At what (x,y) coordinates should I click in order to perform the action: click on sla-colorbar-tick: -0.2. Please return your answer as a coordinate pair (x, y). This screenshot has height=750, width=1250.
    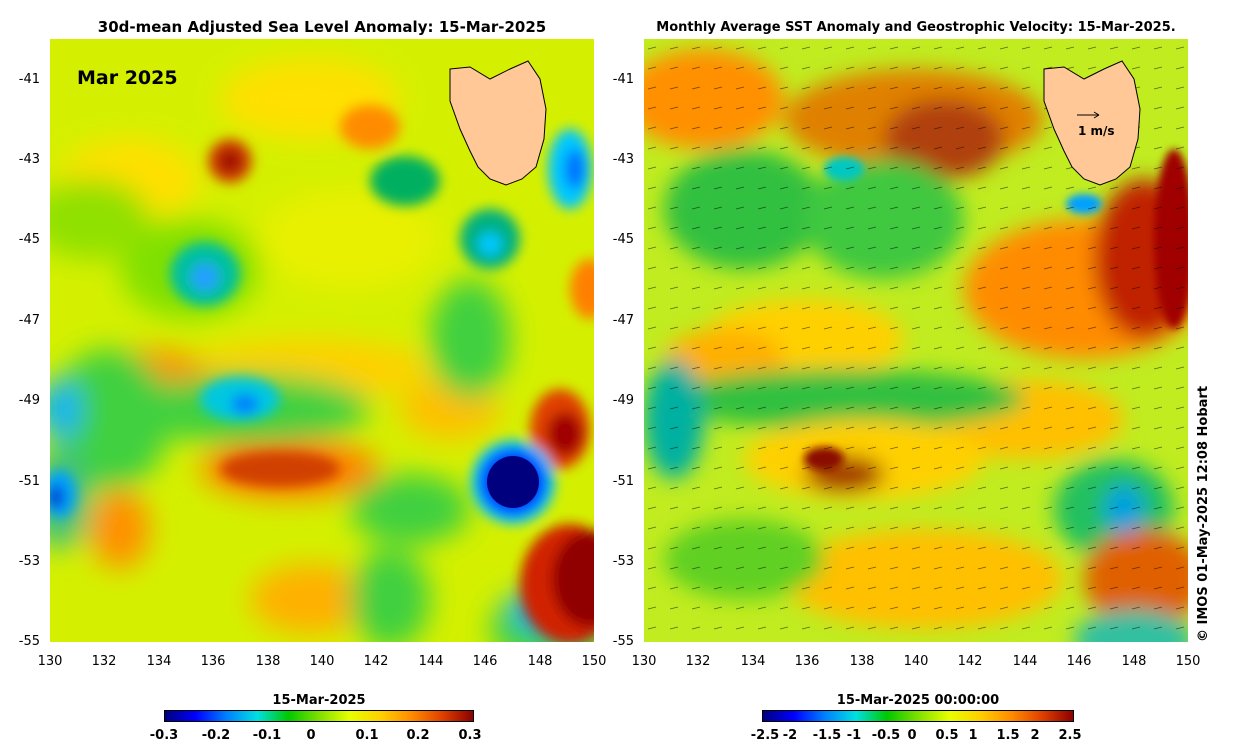
    Looking at the image, I should click on (216, 735).